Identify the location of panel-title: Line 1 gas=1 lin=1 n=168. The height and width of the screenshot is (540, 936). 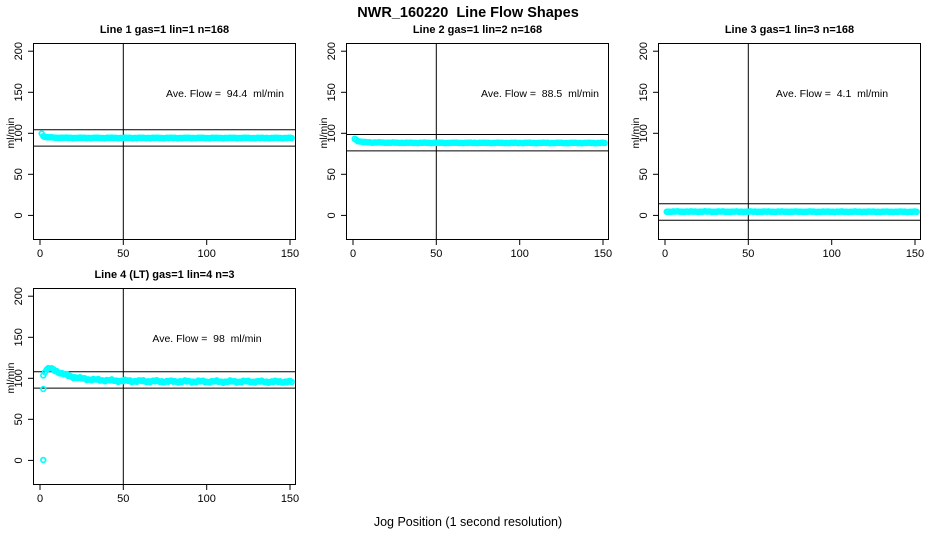
(164, 30).